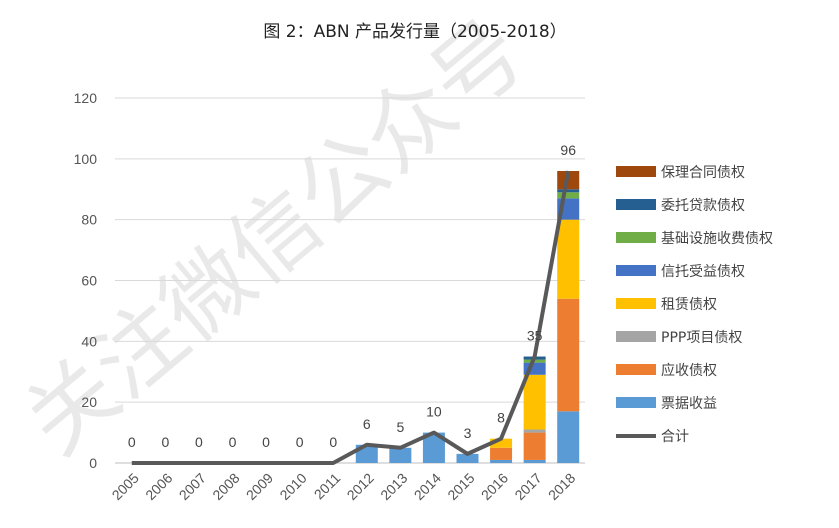  Describe the element at coordinates (703, 173) in the screenshot. I see `legend-label: 保理合同债权` at that location.